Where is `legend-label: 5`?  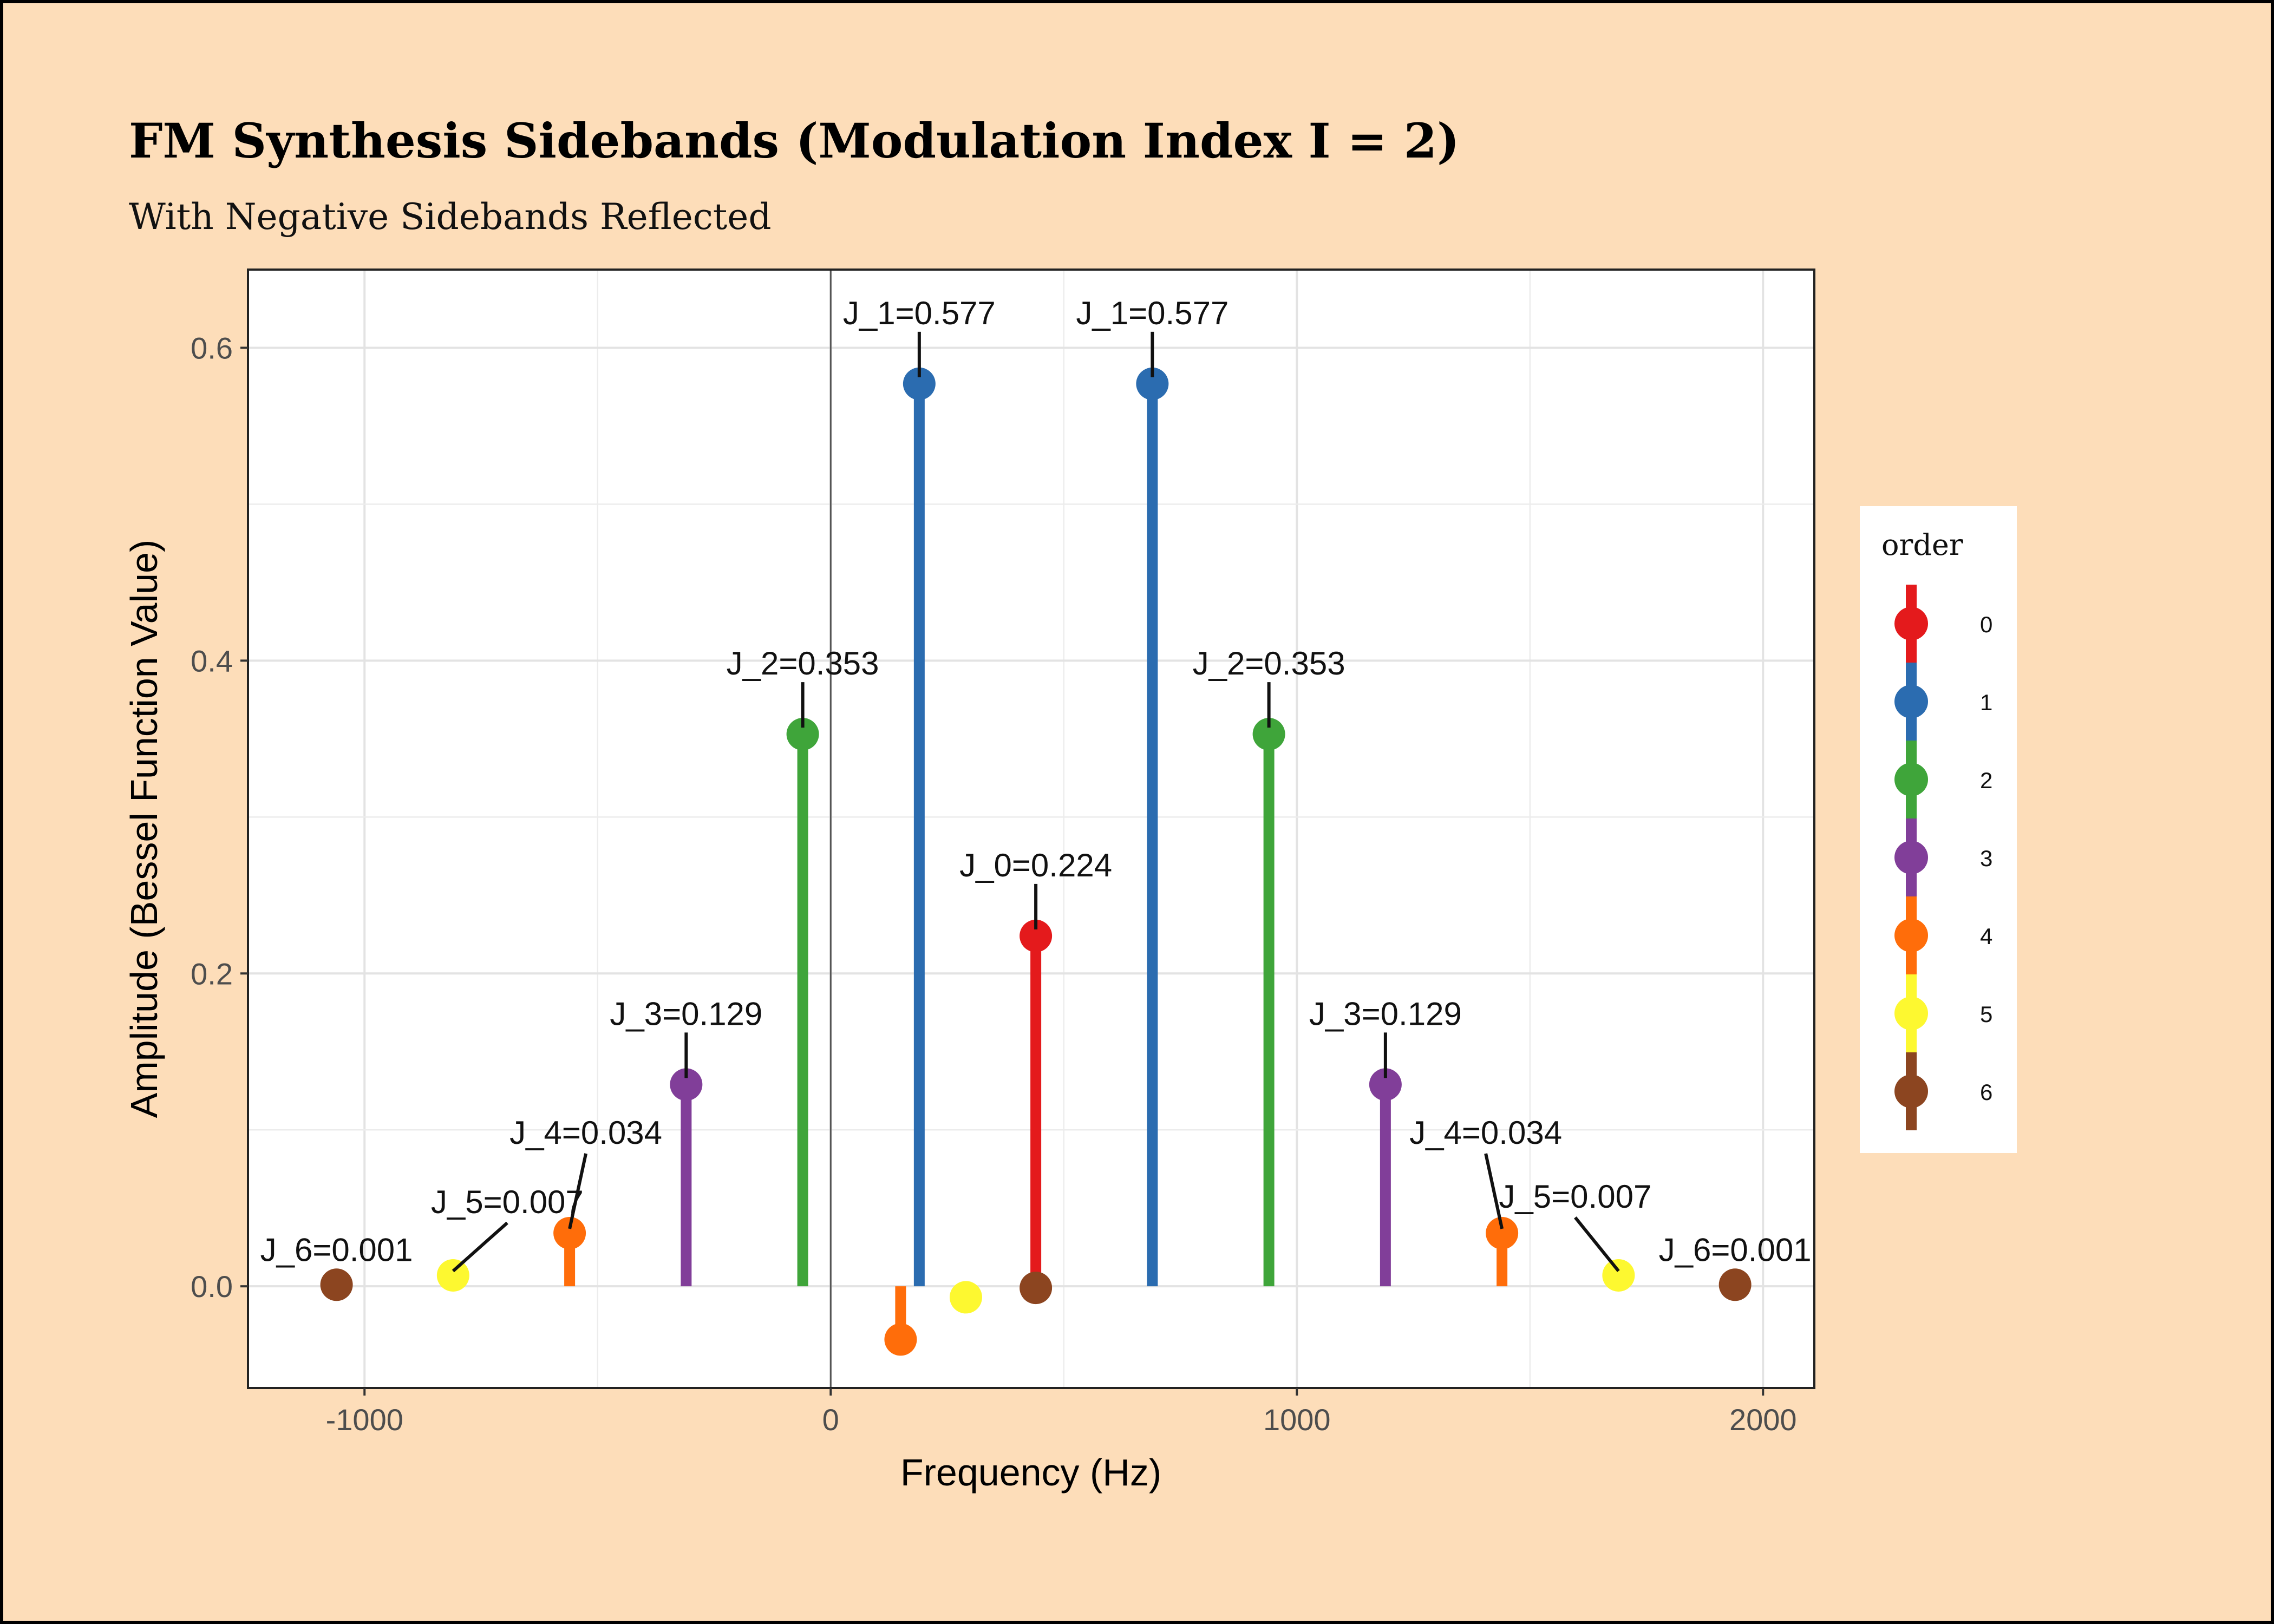 legend-label: 5 is located at coordinates (1987, 1014).